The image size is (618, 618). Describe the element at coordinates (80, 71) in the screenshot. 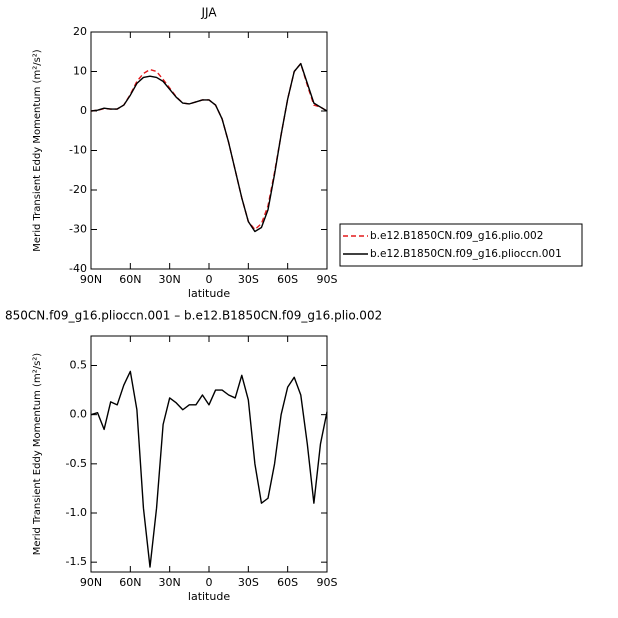

I see `y-tick-label: 10` at that location.